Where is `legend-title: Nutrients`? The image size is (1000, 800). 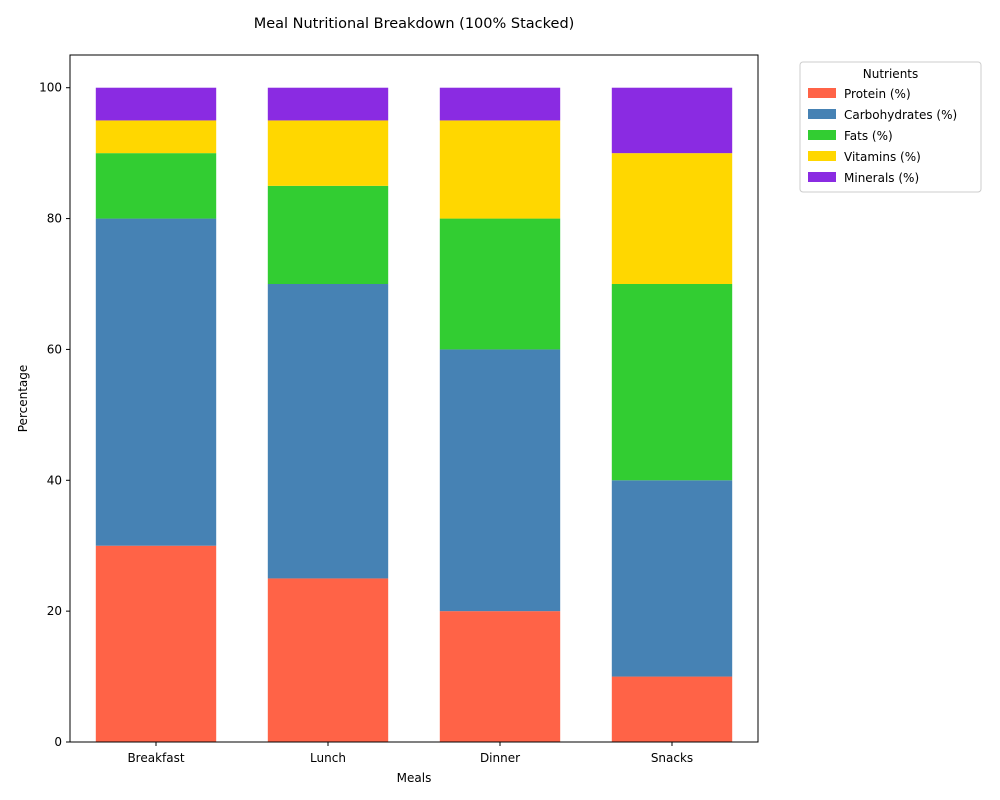 legend-title: Nutrients is located at coordinates (891, 74).